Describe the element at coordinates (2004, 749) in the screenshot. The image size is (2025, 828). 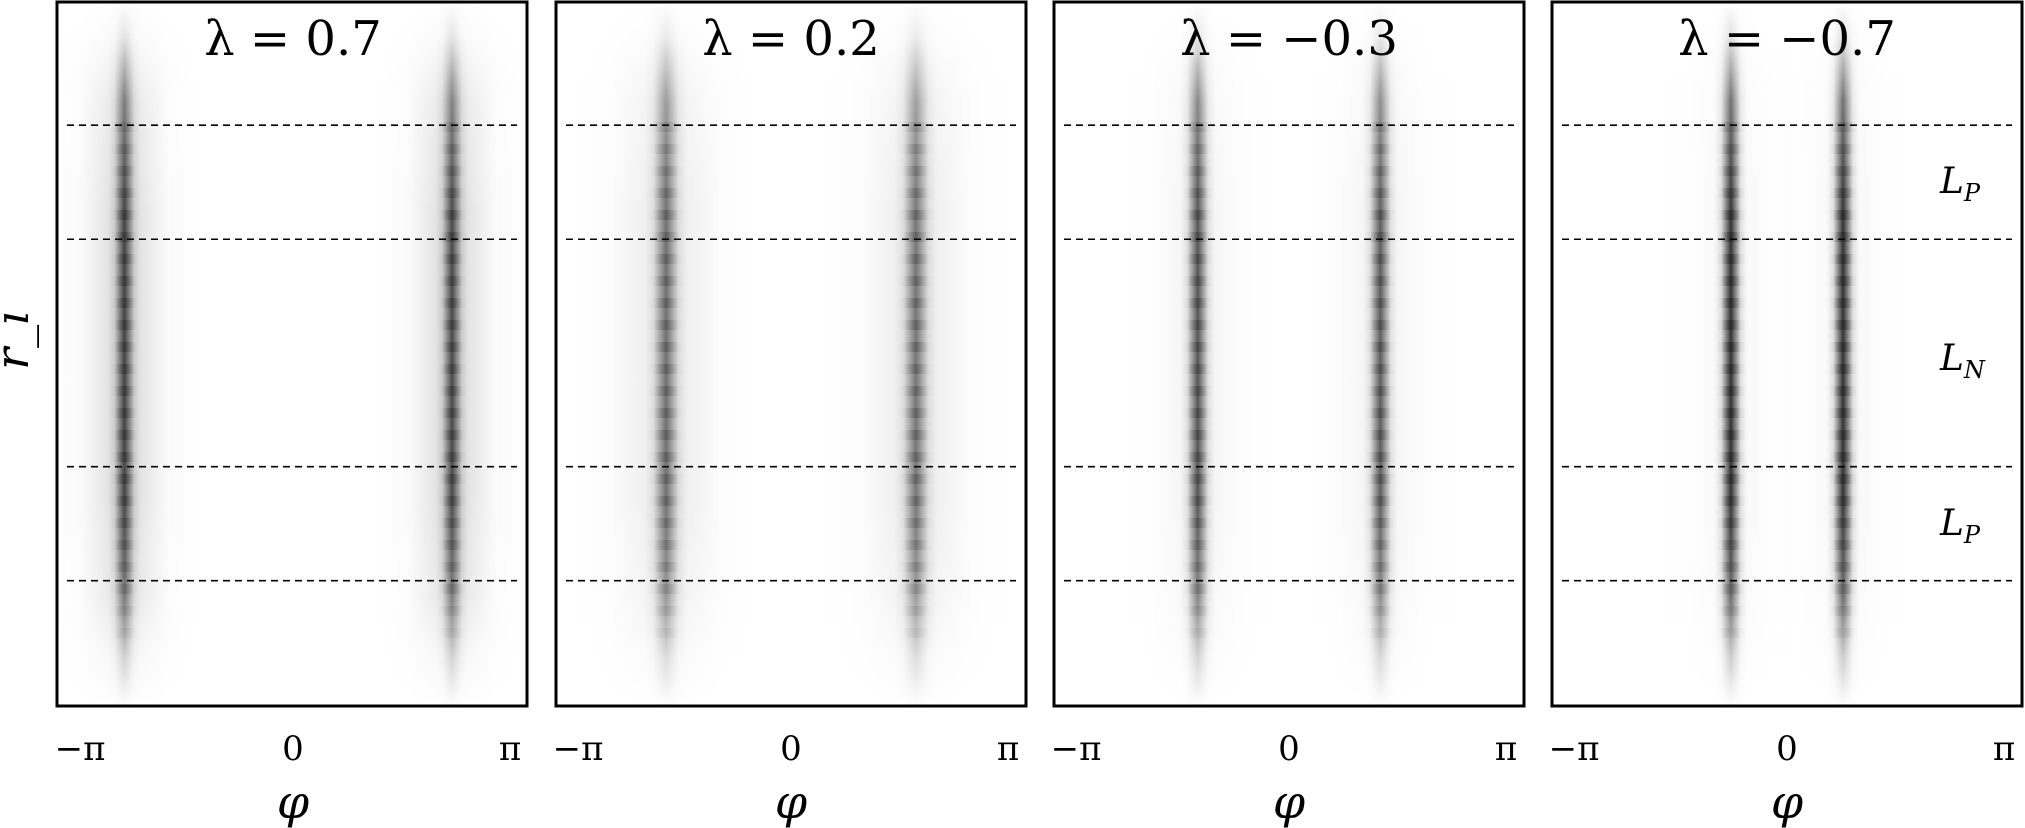
I see `panel-4-xtick-max: π` at that location.